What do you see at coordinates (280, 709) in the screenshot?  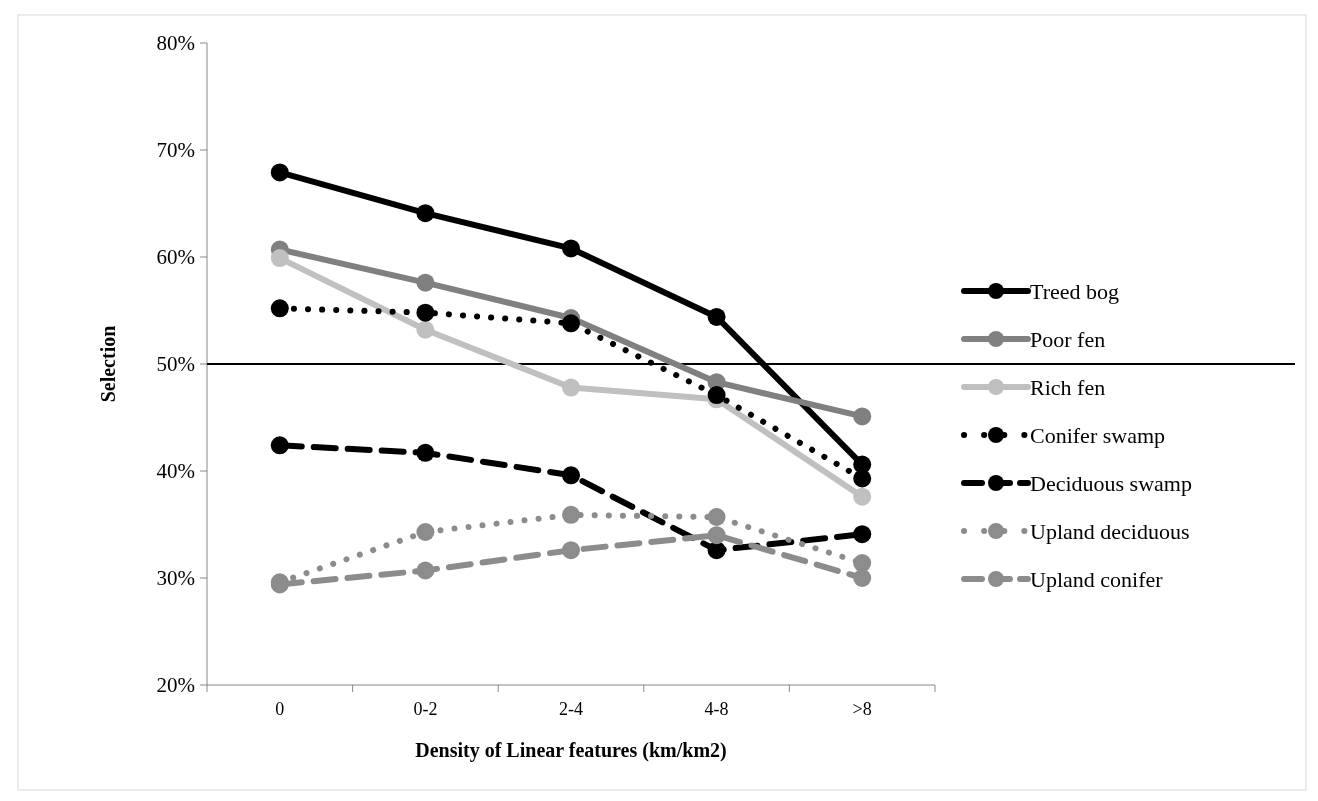 I see `x-tick-label: 0` at bounding box center [280, 709].